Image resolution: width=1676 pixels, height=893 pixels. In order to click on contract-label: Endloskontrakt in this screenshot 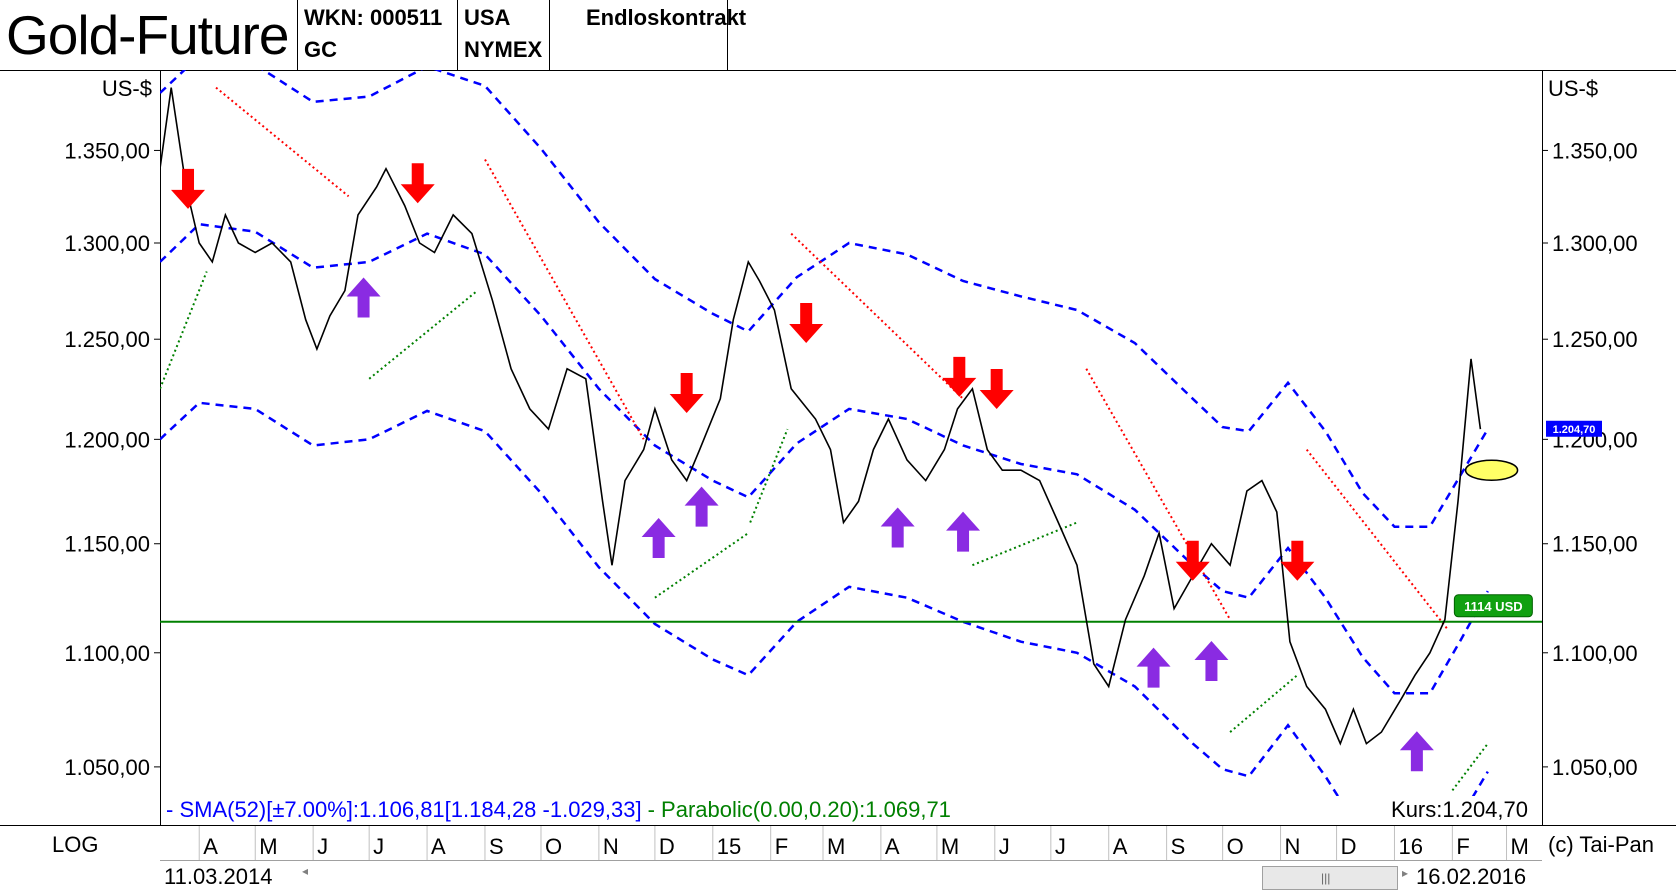, I will do `click(666, 17)`.